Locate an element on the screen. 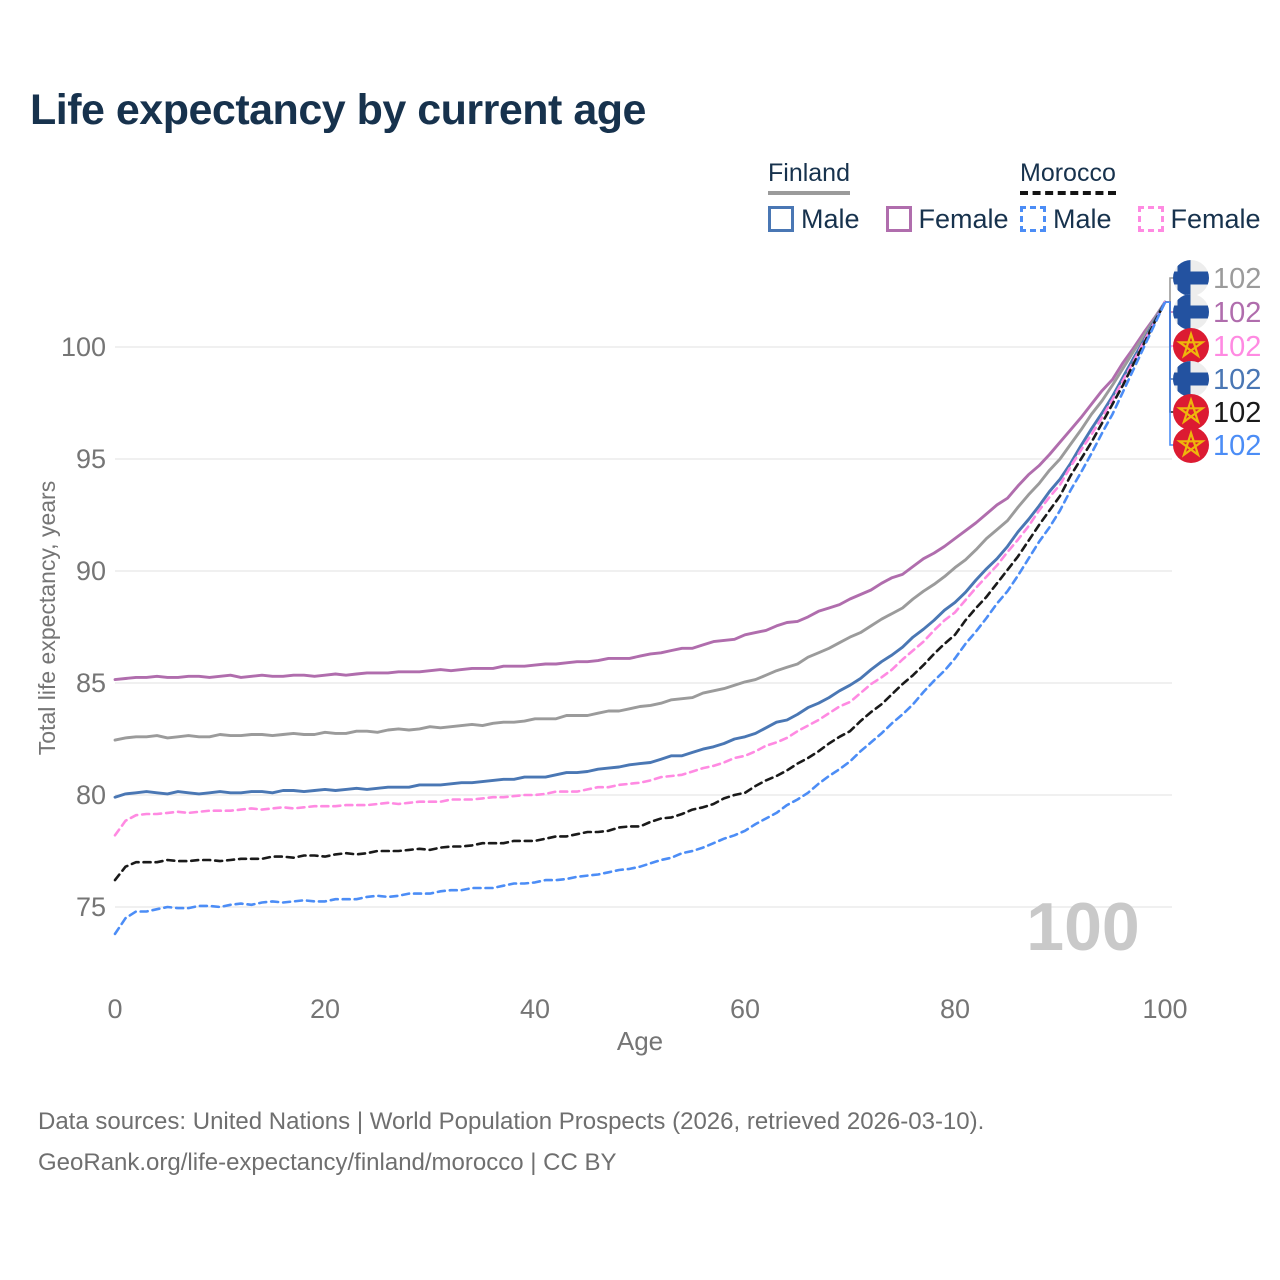 This screenshot has width=1280, height=1280. end-value-label-finland-male: 102 is located at coordinates (1237, 380).